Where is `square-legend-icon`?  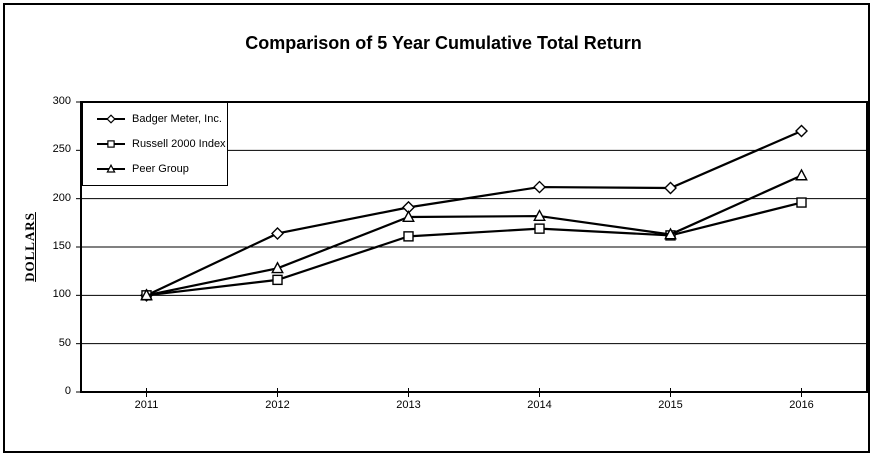
square-legend-icon is located at coordinates (111, 144).